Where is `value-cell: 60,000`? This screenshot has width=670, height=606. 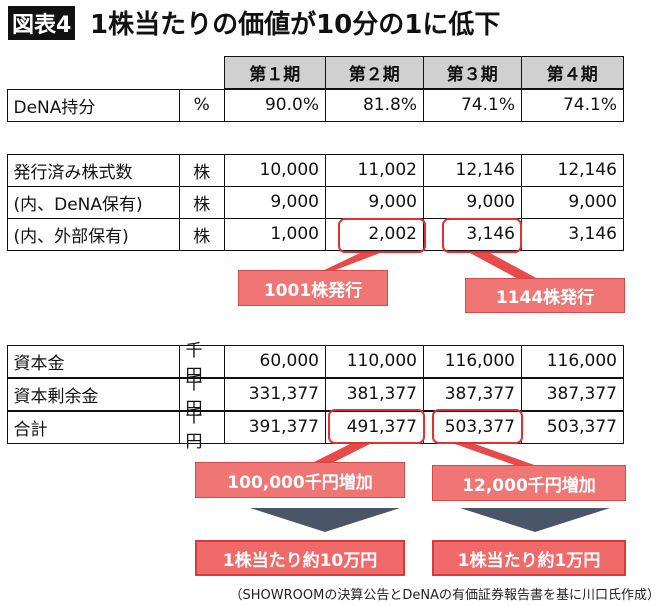
value-cell: 60,000 is located at coordinates (274, 361).